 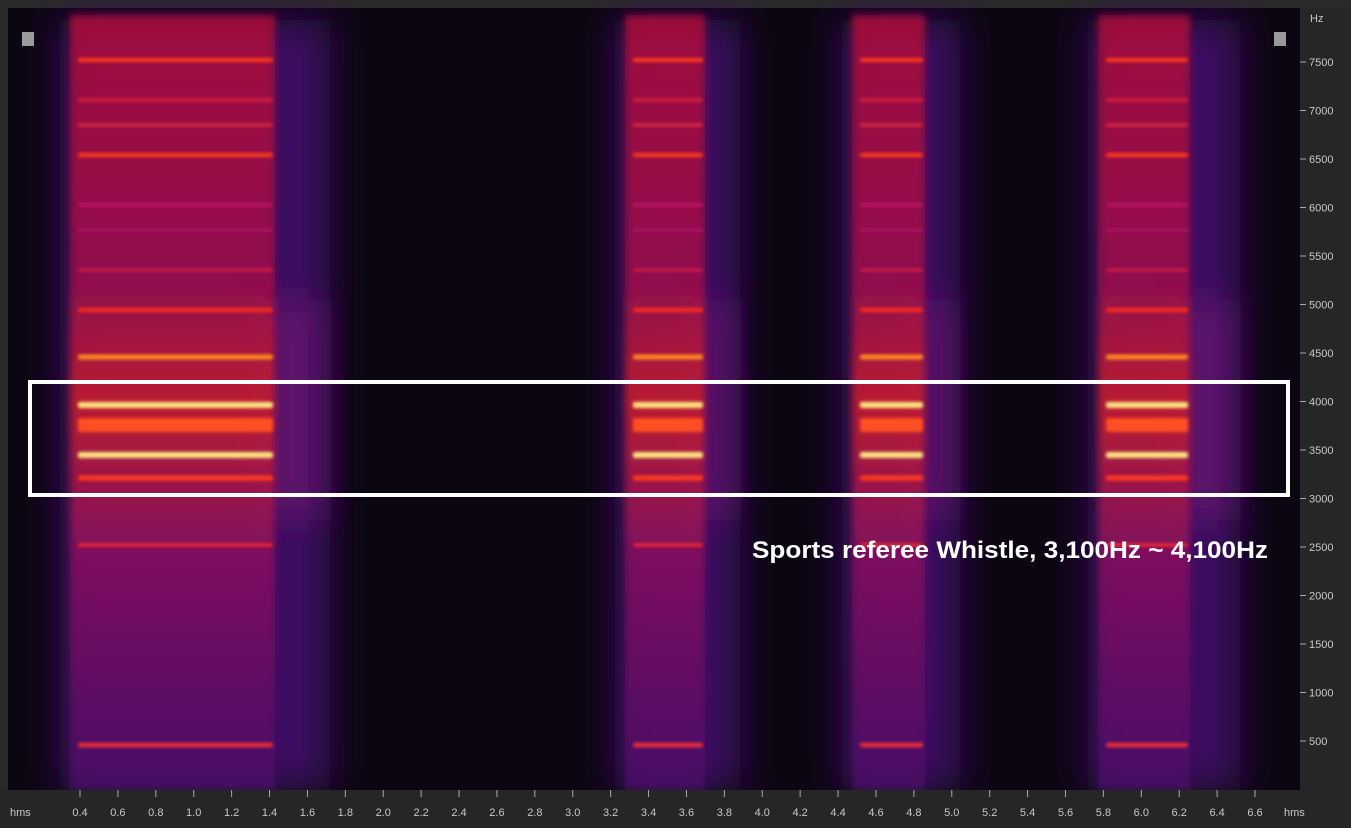 What do you see at coordinates (675, 809) in the screenshot?
I see `time-axis-strip` at bounding box center [675, 809].